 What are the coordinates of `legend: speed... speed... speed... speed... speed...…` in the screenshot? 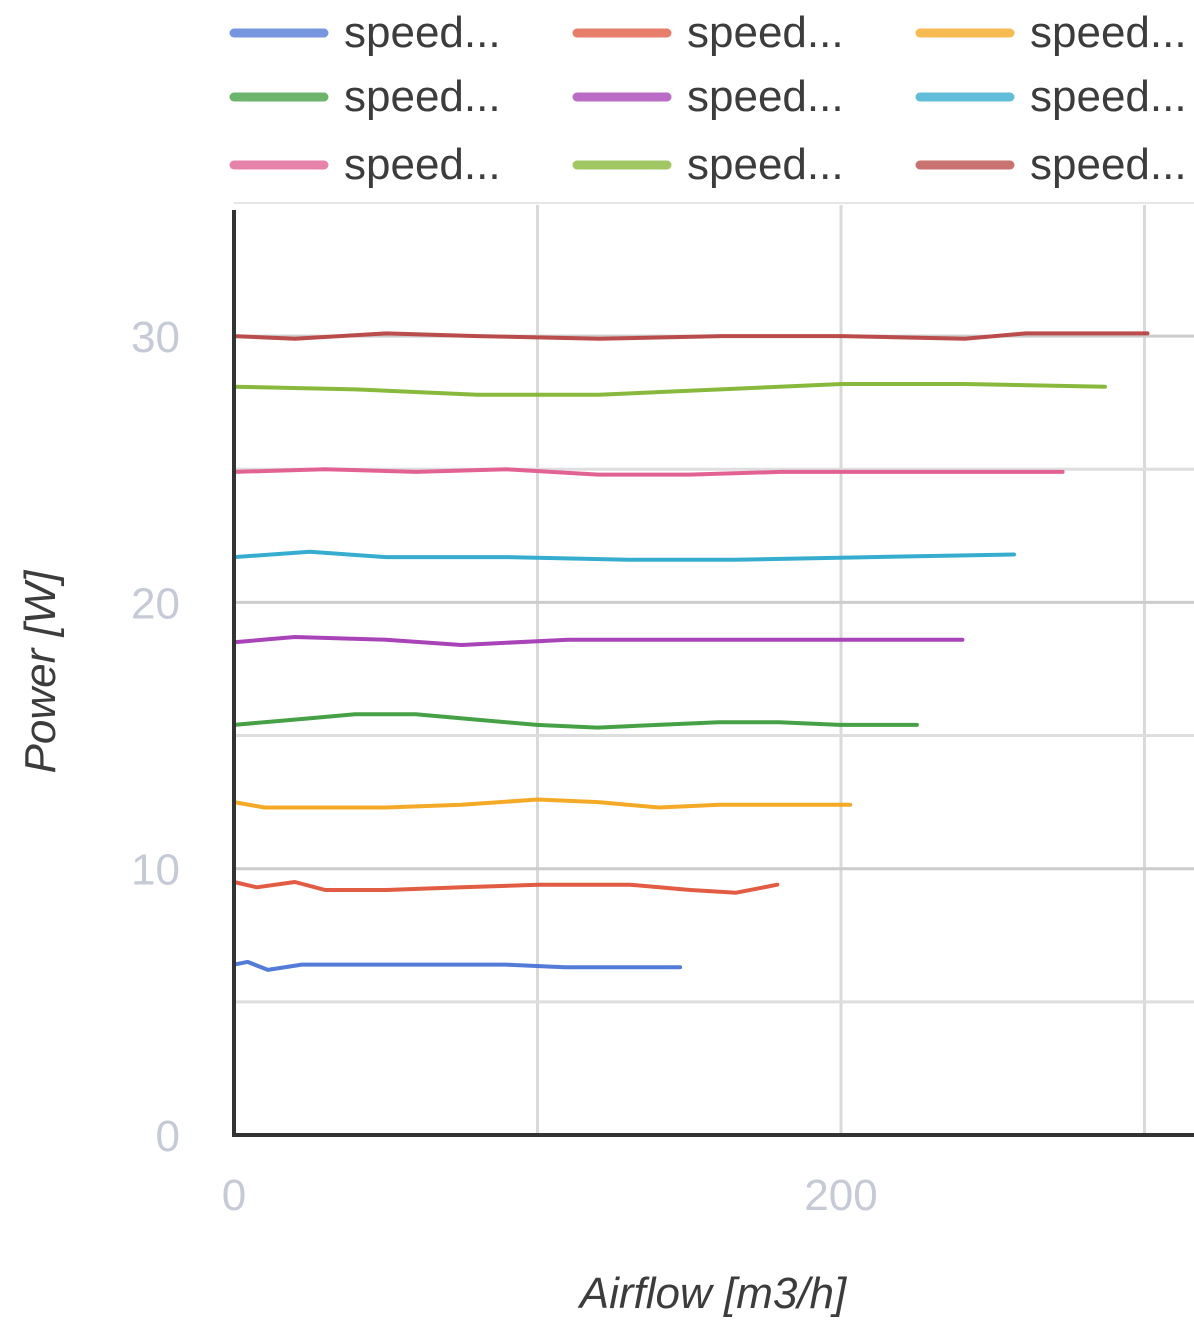 It's located at (708, 98).